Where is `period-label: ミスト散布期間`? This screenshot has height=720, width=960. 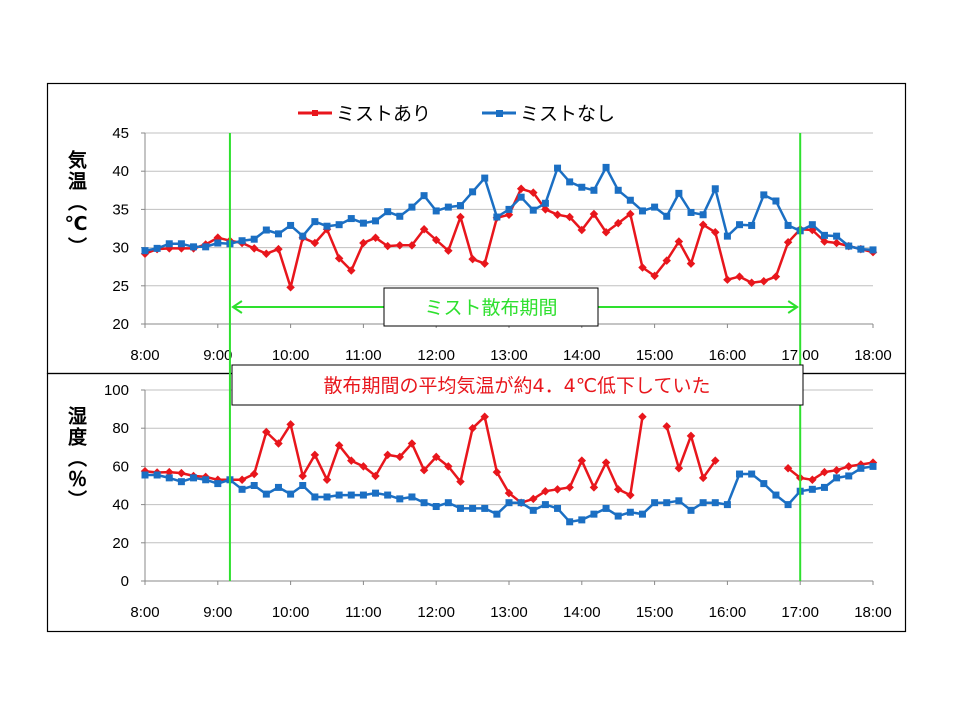
period-label: ミスト散布期間 is located at coordinates (490, 308).